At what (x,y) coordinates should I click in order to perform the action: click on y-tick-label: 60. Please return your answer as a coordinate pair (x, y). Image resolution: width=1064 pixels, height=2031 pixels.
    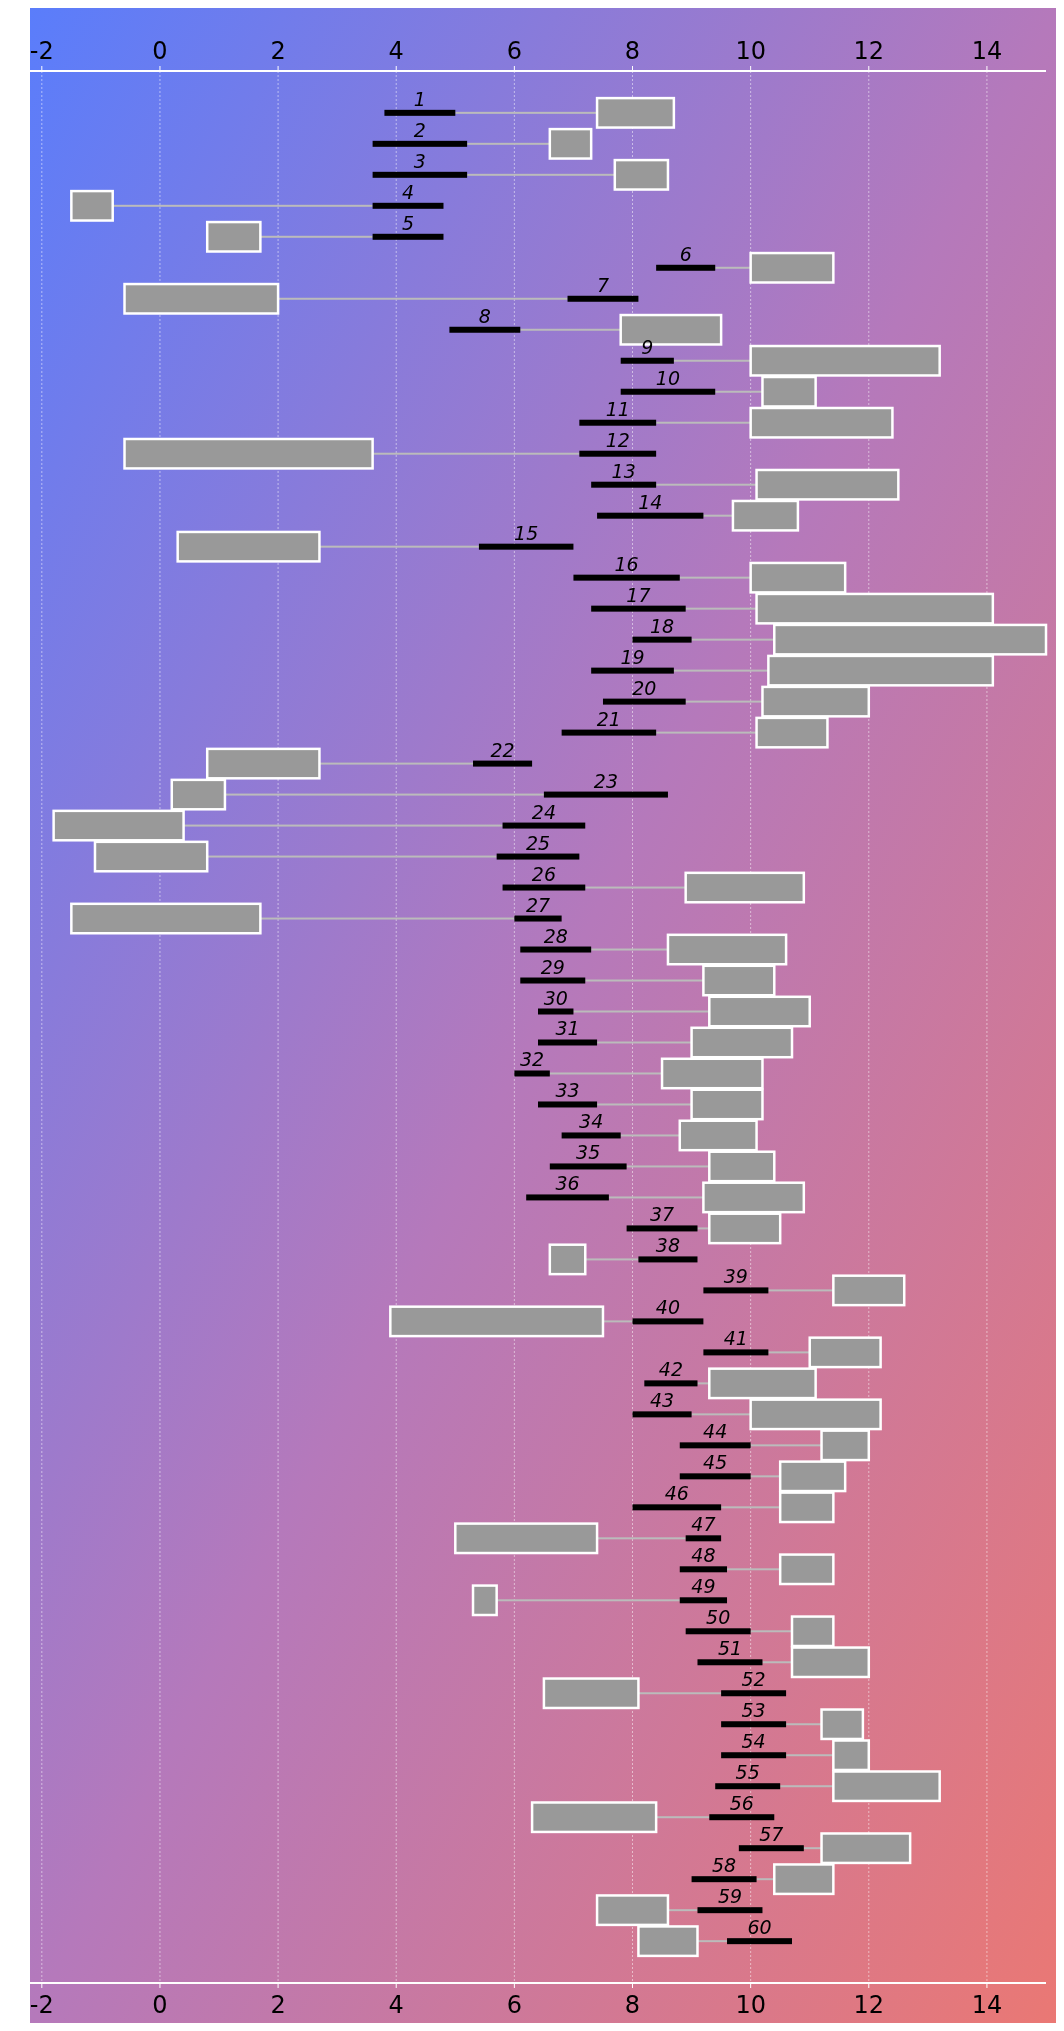
    Looking at the image, I should click on (759, 1927).